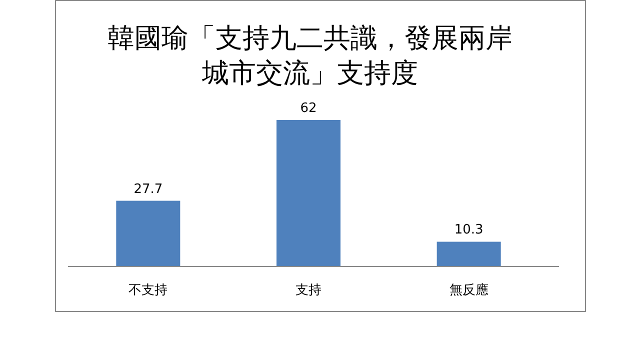 Image resolution: width=640 pixels, height=338 pixels. Describe the element at coordinates (308, 108) in the screenshot. I see `data-label: 62` at that location.